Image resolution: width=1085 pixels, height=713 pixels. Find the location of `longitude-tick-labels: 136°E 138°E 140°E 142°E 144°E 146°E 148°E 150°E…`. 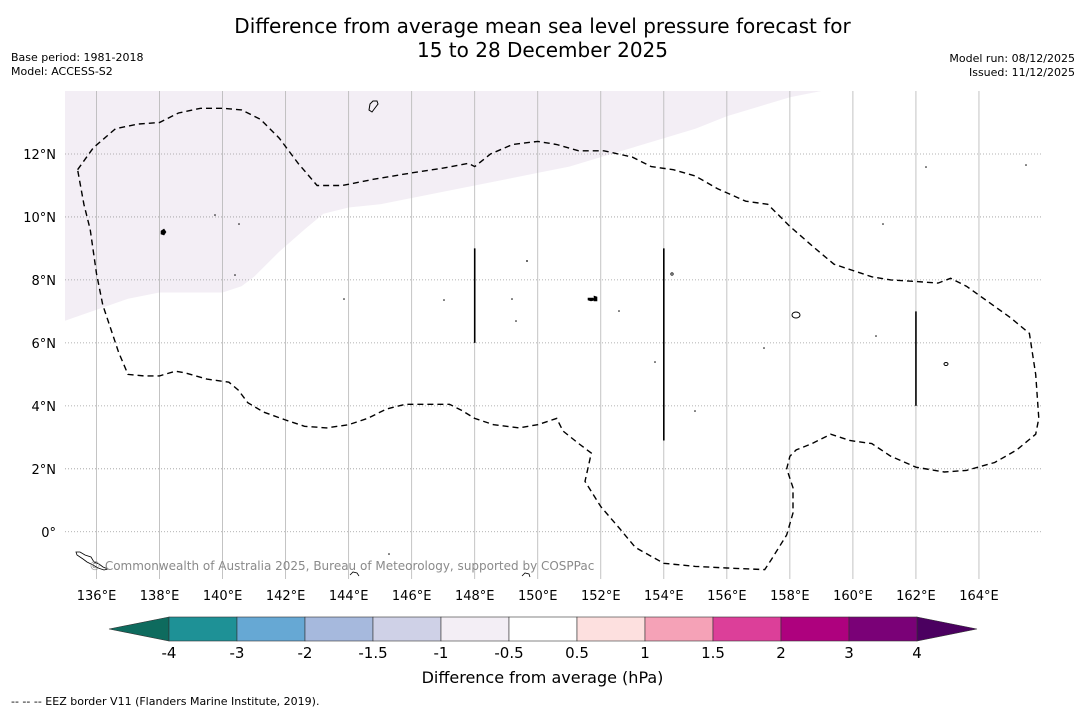

longitude-tick-labels: 136°E 138°E 140°E 142°E 144°E 146°E 148°E 150°E… is located at coordinates (538, 596).